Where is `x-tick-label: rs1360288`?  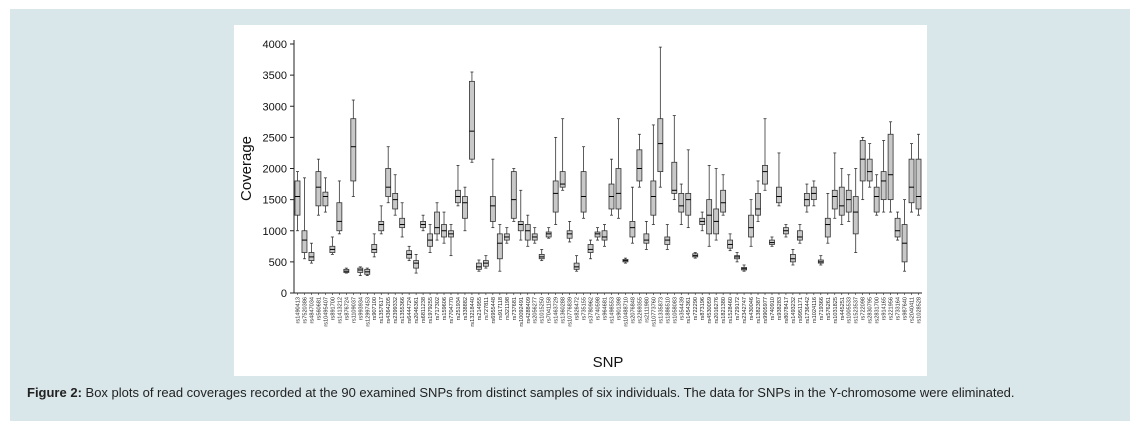 x-tick-label: rs1360288 is located at coordinates (564, 310).